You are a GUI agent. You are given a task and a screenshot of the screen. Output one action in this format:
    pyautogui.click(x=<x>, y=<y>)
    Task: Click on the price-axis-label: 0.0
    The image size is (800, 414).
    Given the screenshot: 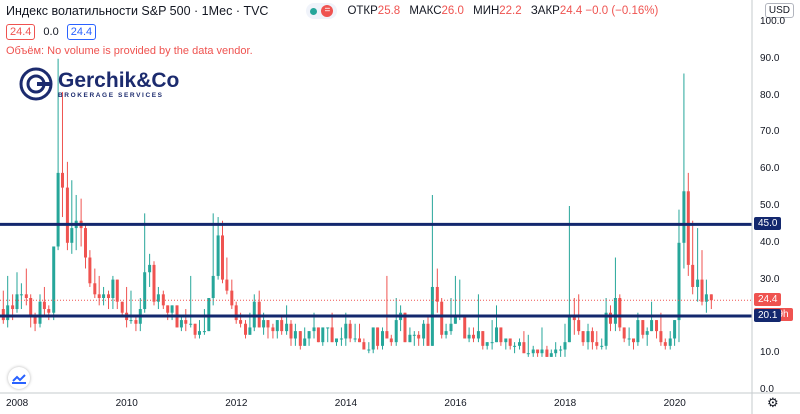 What is the action you would take?
    pyautogui.click(x=767, y=389)
    